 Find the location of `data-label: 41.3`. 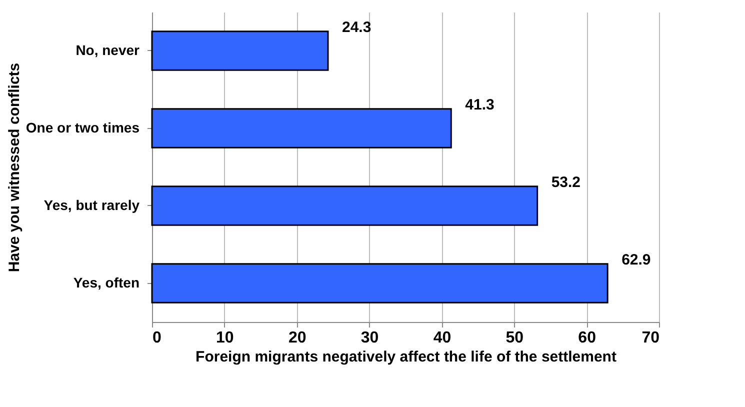

data-label: 41.3 is located at coordinates (479, 105).